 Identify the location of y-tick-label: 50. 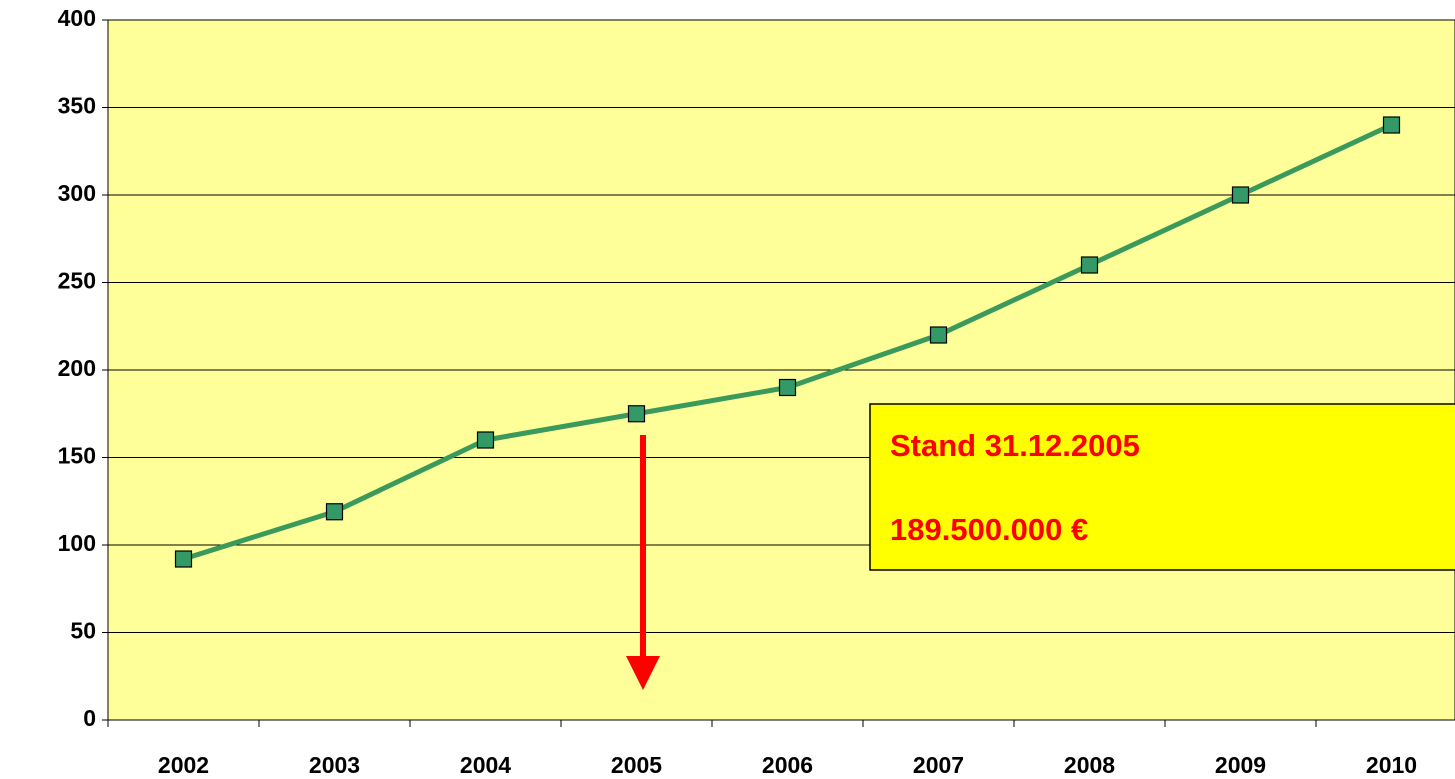
(83, 631).